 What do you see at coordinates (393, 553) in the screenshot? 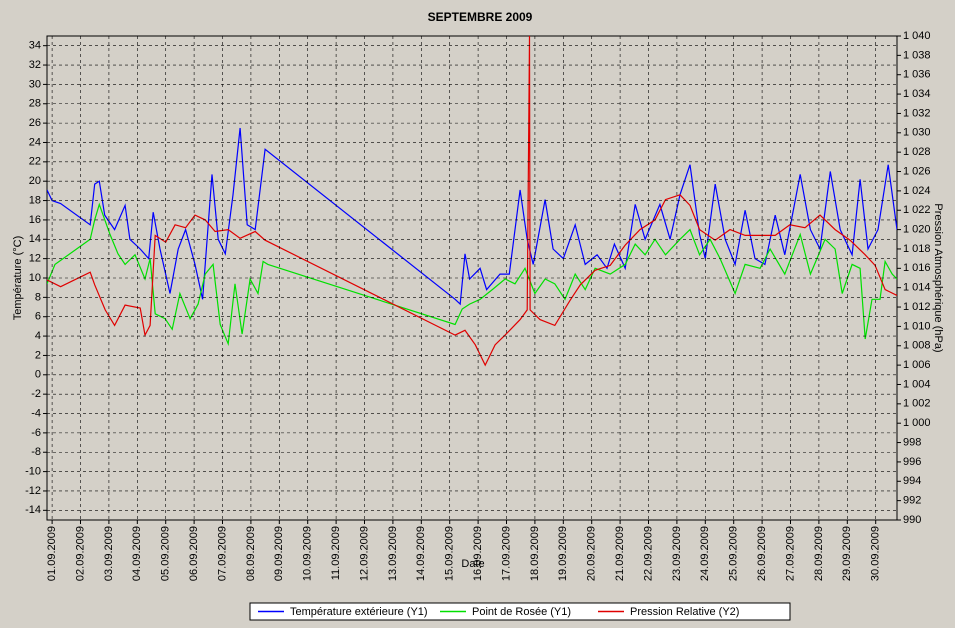
I see `x-tick-label: 13.09.2009` at bounding box center [393, 553].